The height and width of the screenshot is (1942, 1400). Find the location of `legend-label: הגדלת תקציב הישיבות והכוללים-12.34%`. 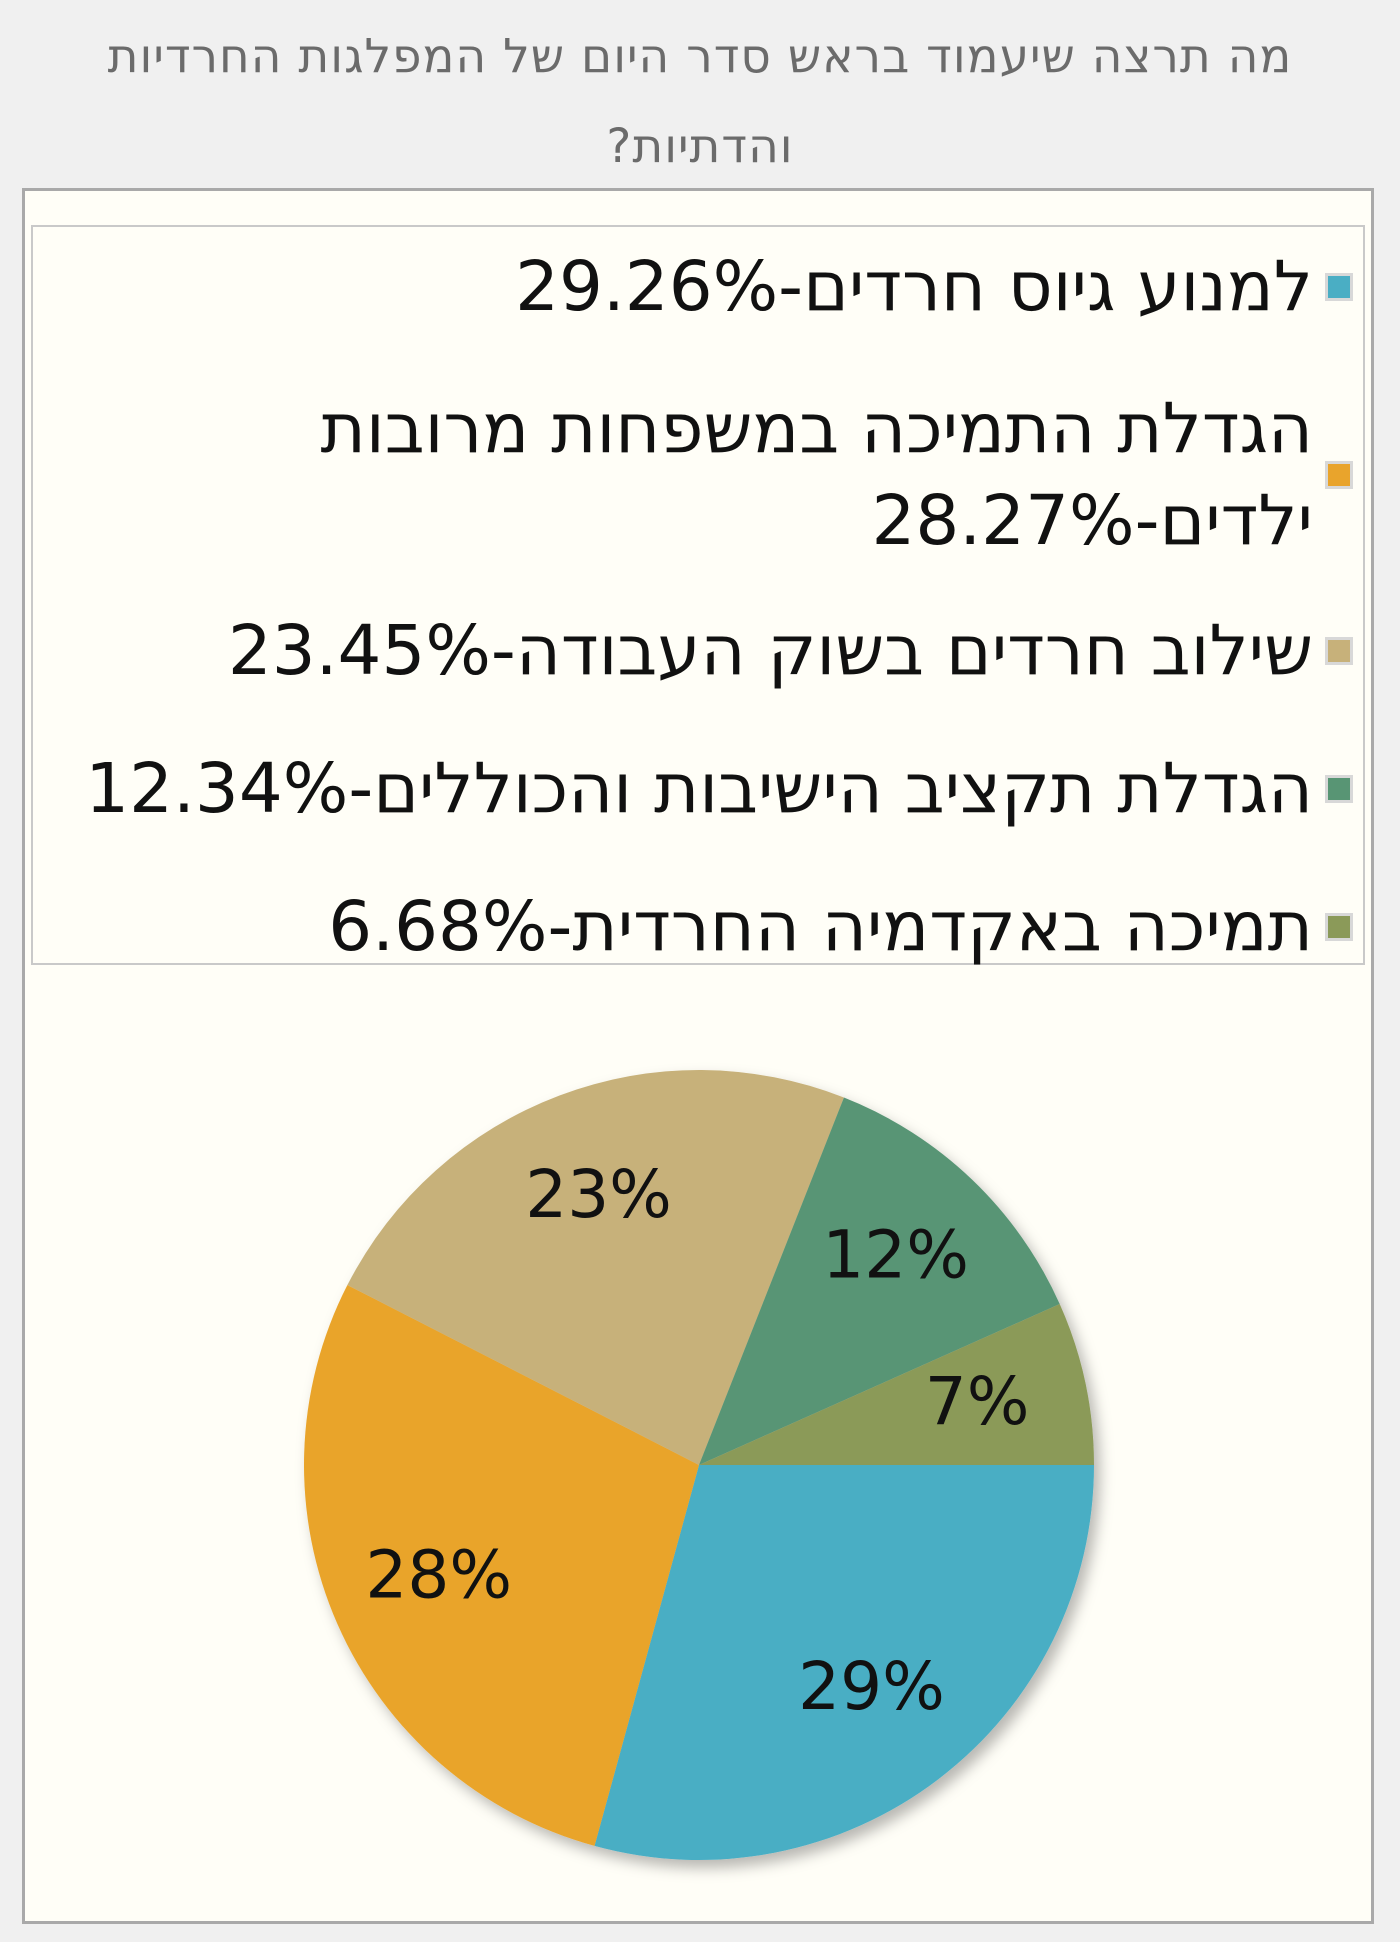

legend-label: הגדלת תקציב הישיבות והכוללים-12.34% is located at coordinates (699, 789).